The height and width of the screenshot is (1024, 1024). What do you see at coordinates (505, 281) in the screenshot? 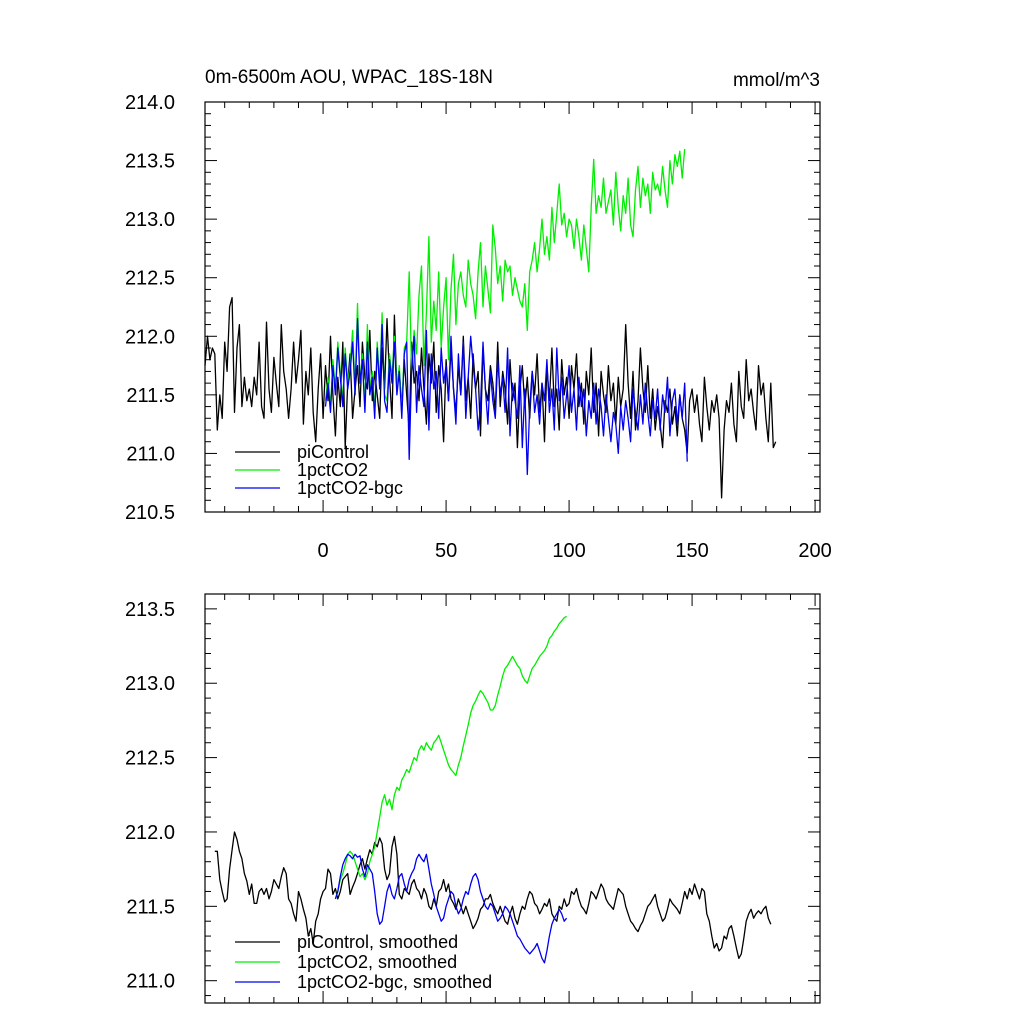
I see `series-line-1pctco2` at bounding box center [505, 281].